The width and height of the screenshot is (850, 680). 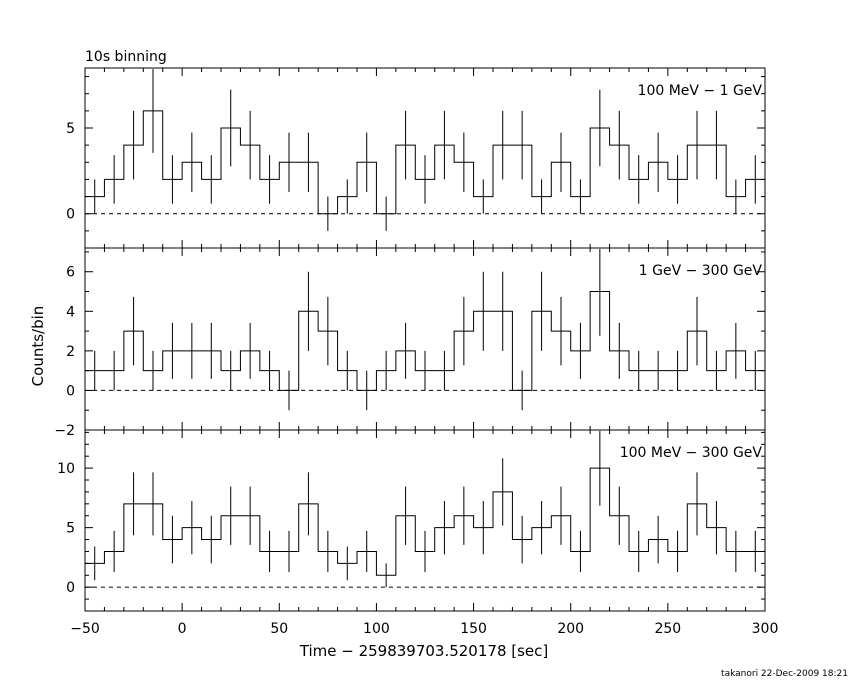 What do you see at coordinates (279, 629) in the screenshot?
I see `x-tick-label: 50` at bounding box center [279, 629].